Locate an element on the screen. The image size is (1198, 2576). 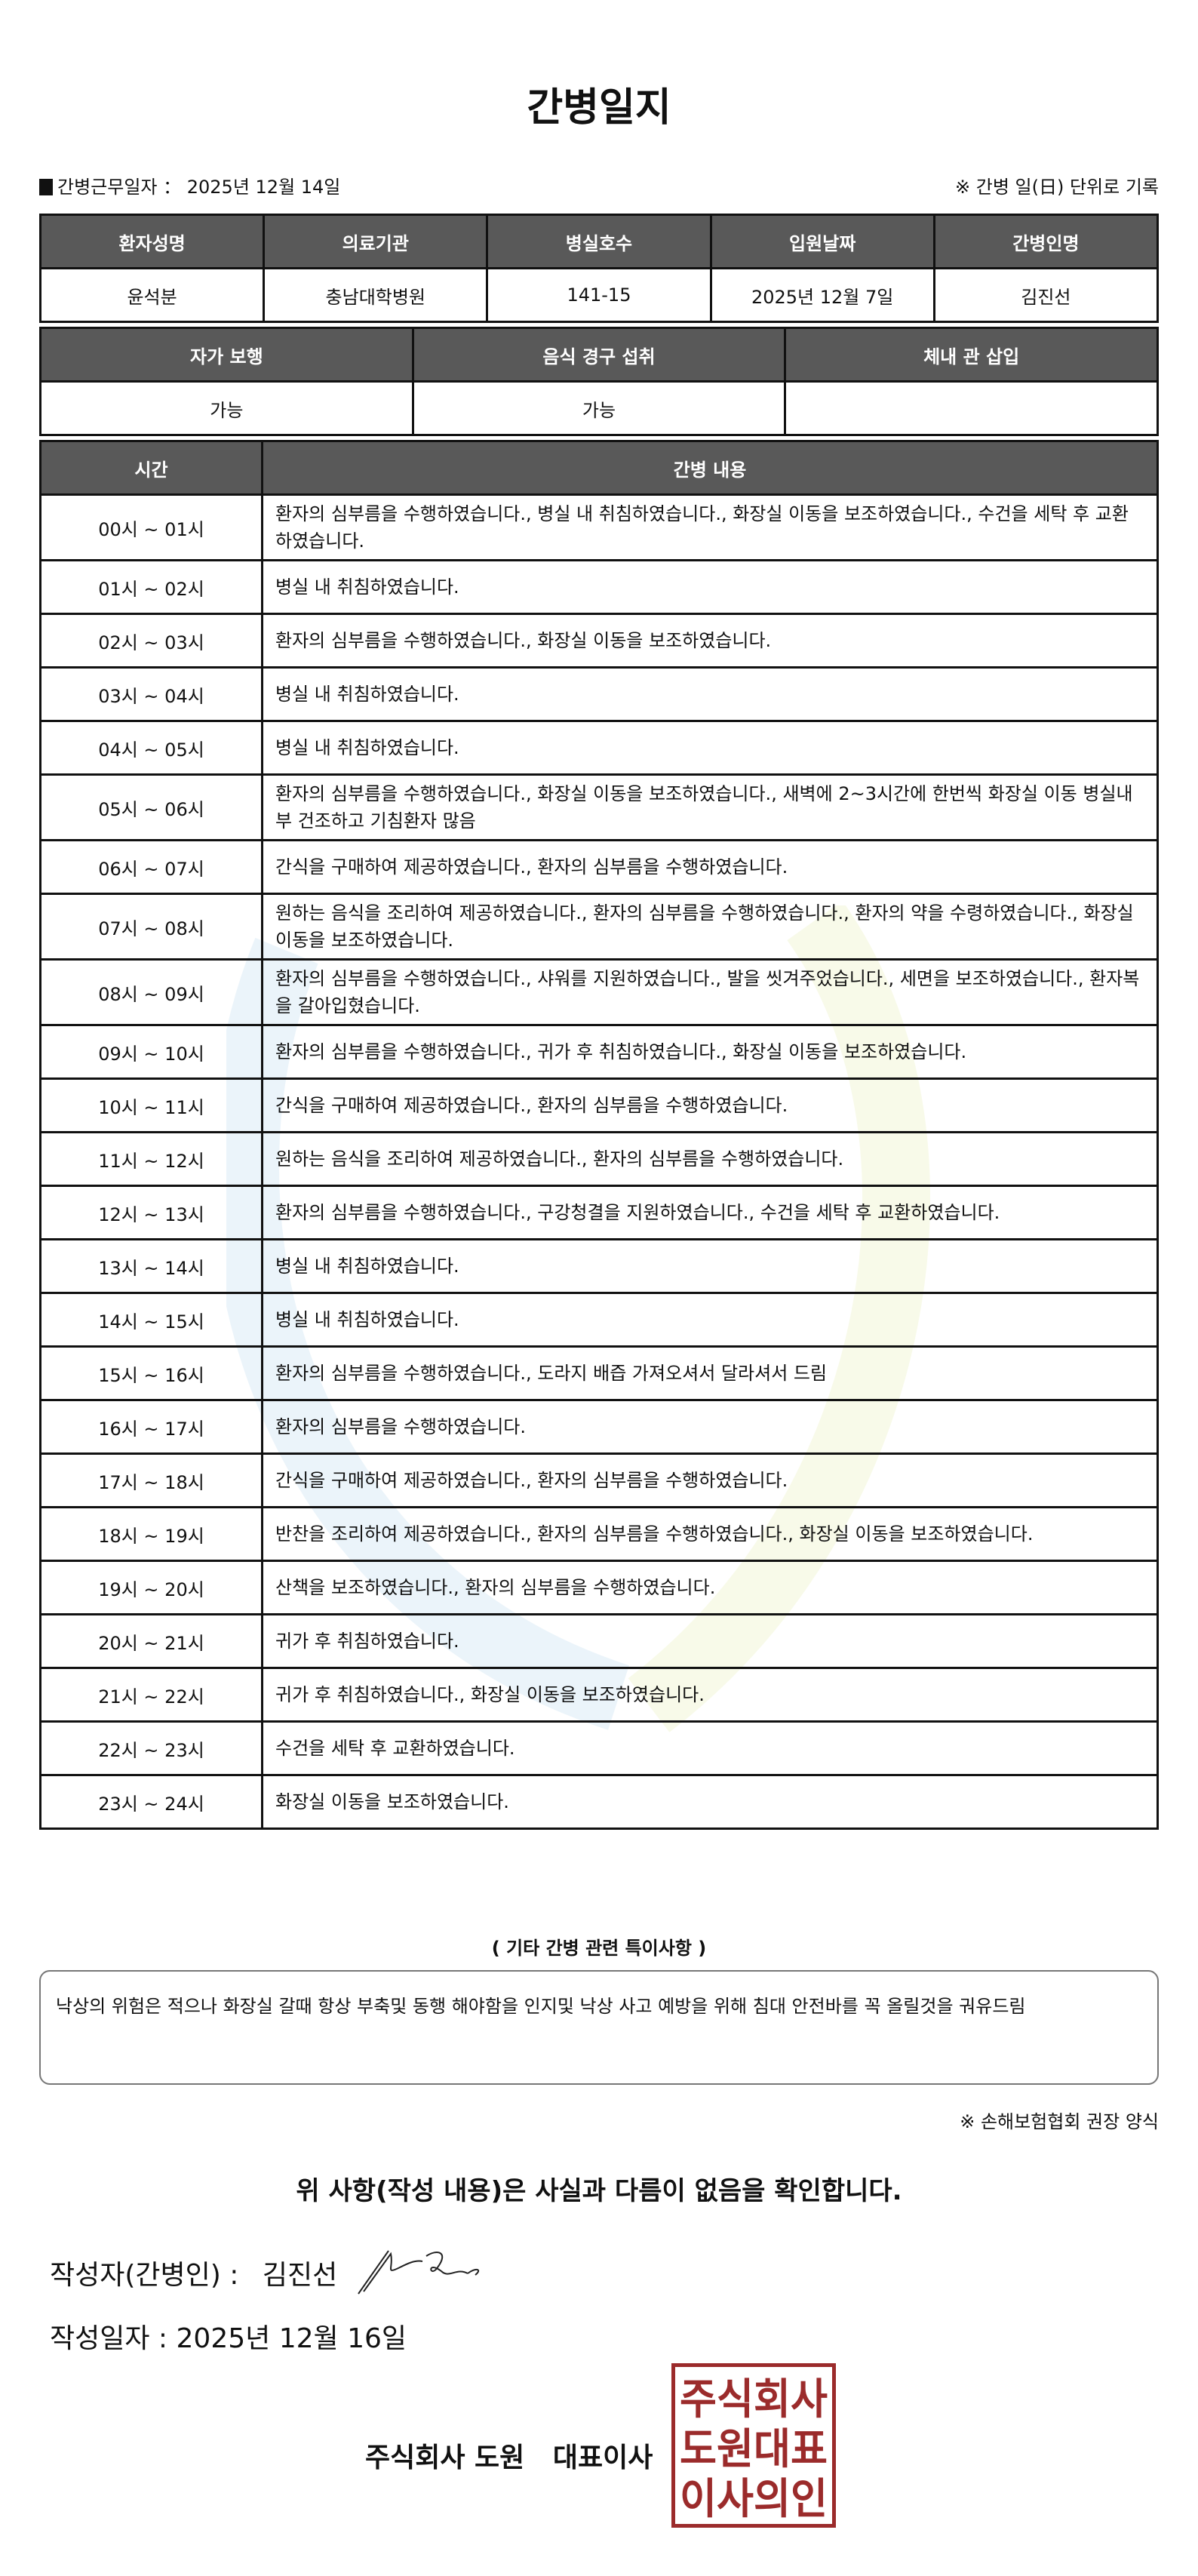
table-row: 22시 ~ 23시 수건을 세탁 후 교환하였습니다. is located at coordinates (599, 1748).